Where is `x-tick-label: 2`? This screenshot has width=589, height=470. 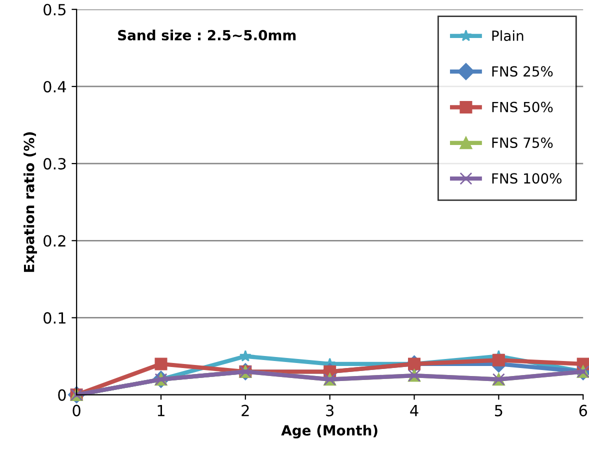
x-tick-label: 2 is located at coordinates (245, 410).